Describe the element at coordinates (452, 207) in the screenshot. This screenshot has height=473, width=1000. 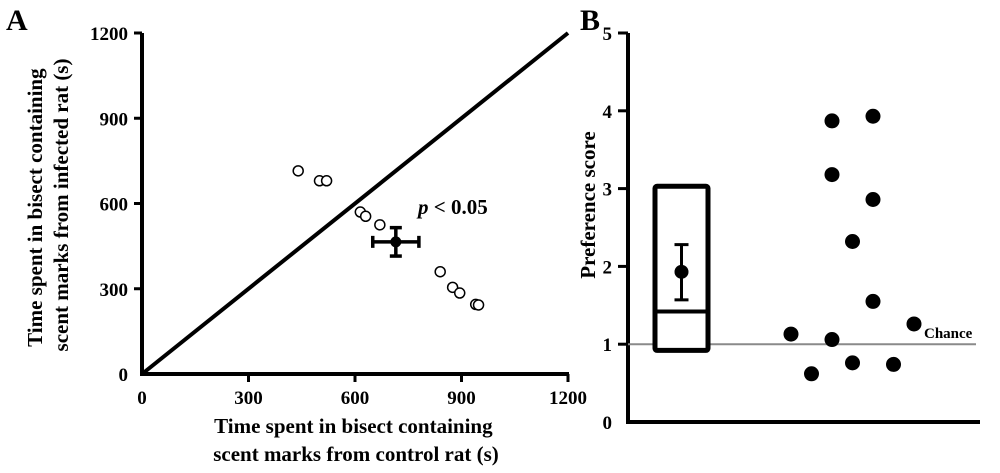
I see `panel-a-annotation: p < 0.05` at that location.